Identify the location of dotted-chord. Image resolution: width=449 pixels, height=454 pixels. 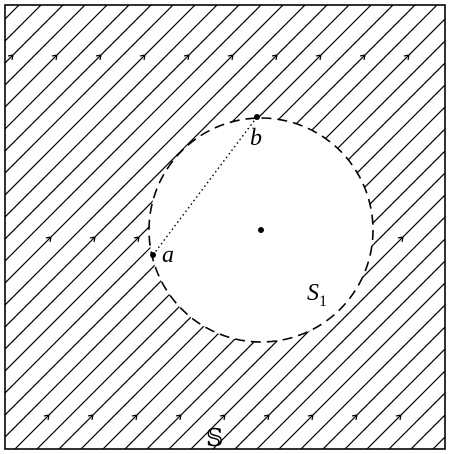
(205, 186).